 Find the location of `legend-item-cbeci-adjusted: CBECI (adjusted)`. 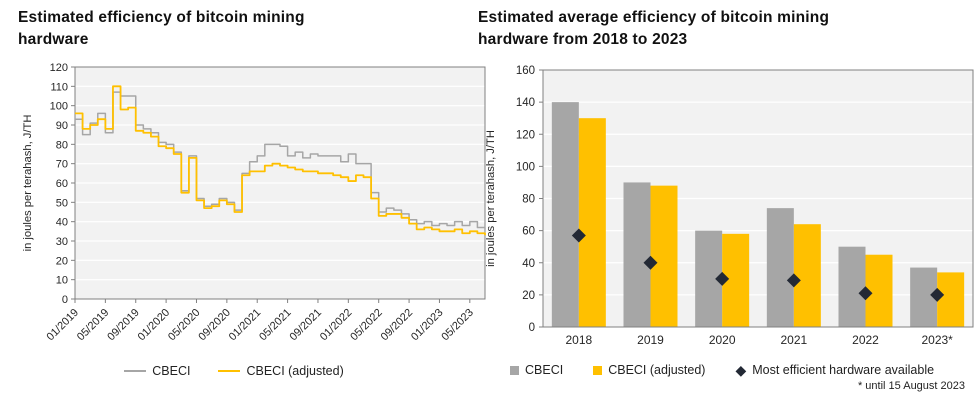

legend-item-cbeci-adjusted: CBECI (adjusted) is located at coordinates (281, 371).